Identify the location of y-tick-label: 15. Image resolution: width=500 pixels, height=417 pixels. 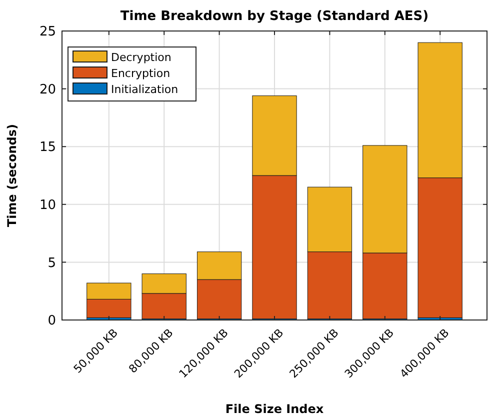
(47, 148).